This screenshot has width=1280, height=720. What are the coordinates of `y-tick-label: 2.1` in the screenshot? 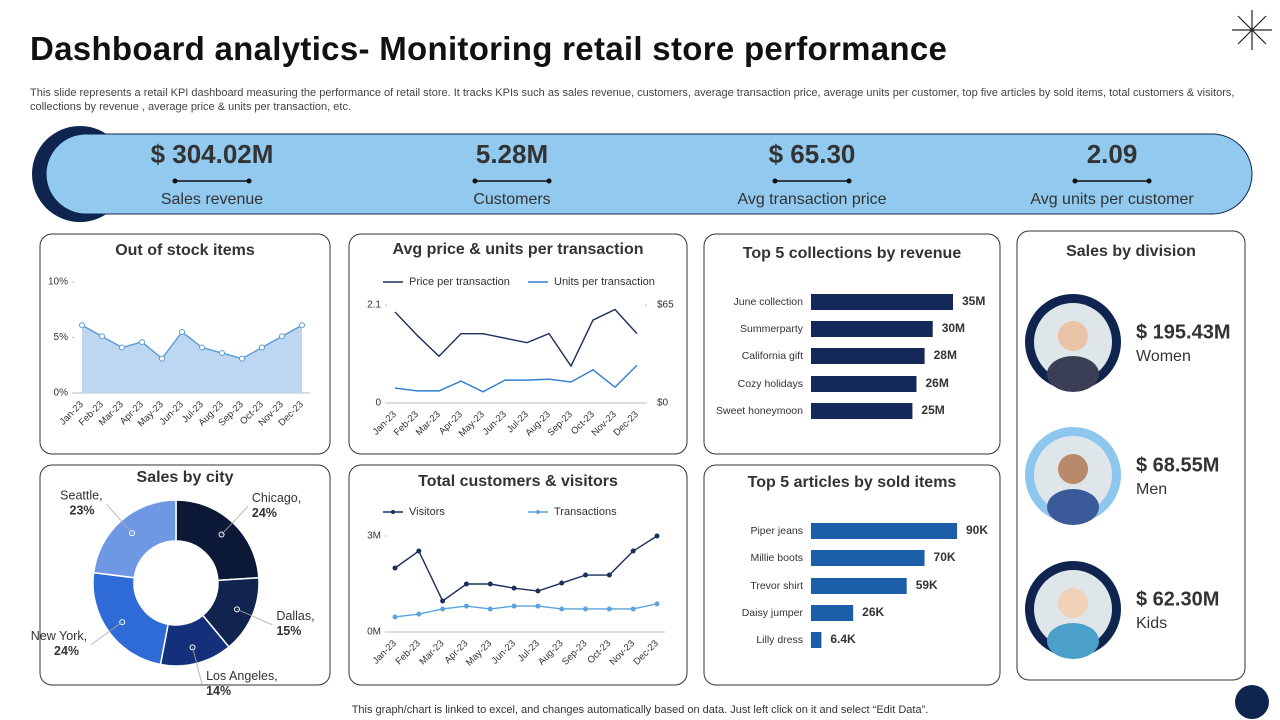 It's located at (374, 305).